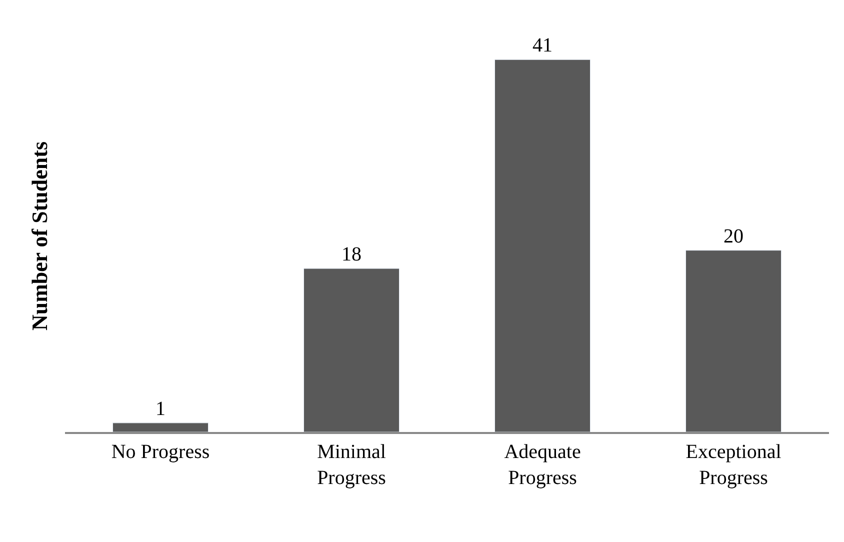 This screenshot has height=542, width=844. What do you see at coordinates (161, 409) in the screenshot?
I see `data-label: 1` at bounding box center [161, 409].